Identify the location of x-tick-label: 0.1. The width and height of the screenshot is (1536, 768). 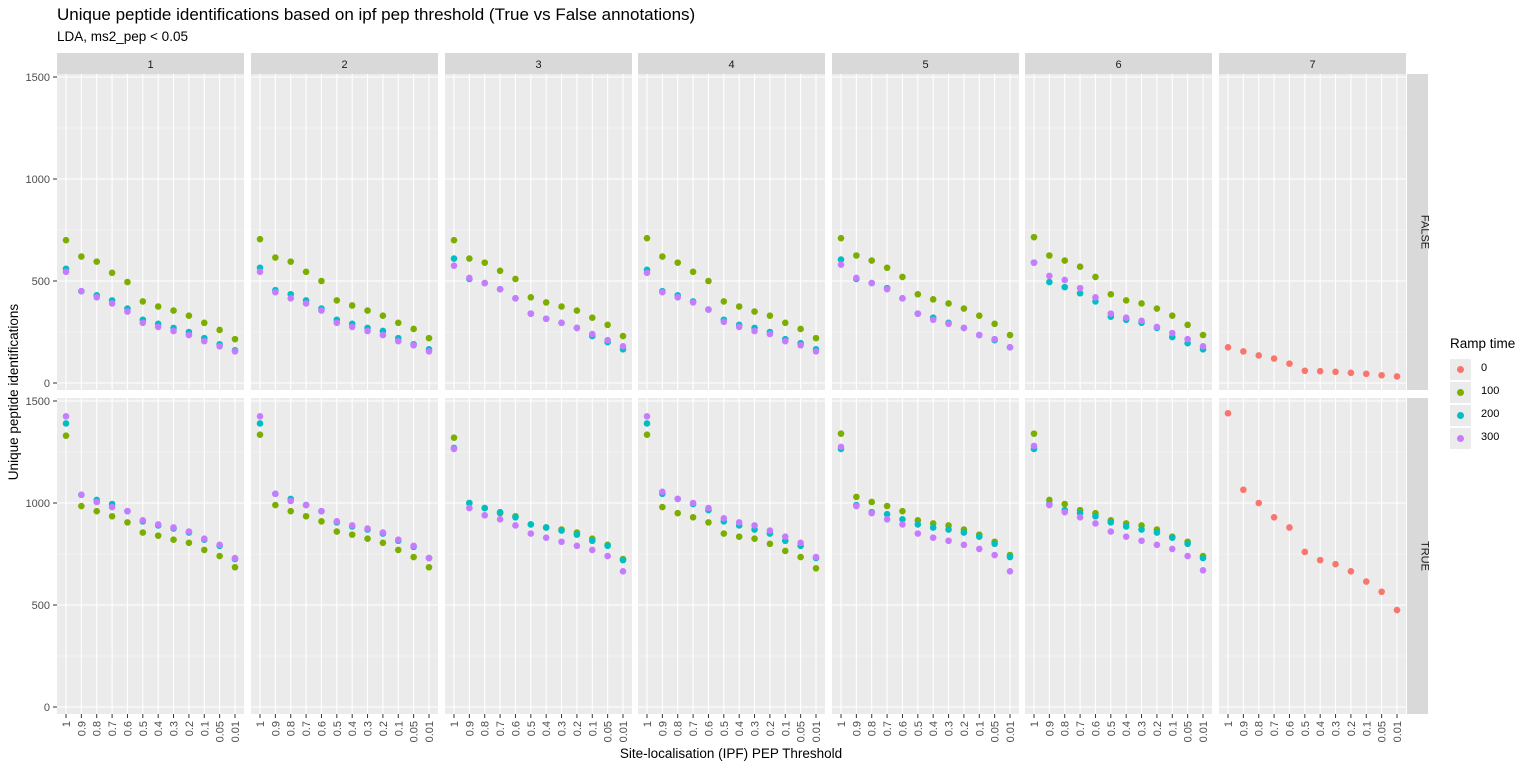
(205, 728).